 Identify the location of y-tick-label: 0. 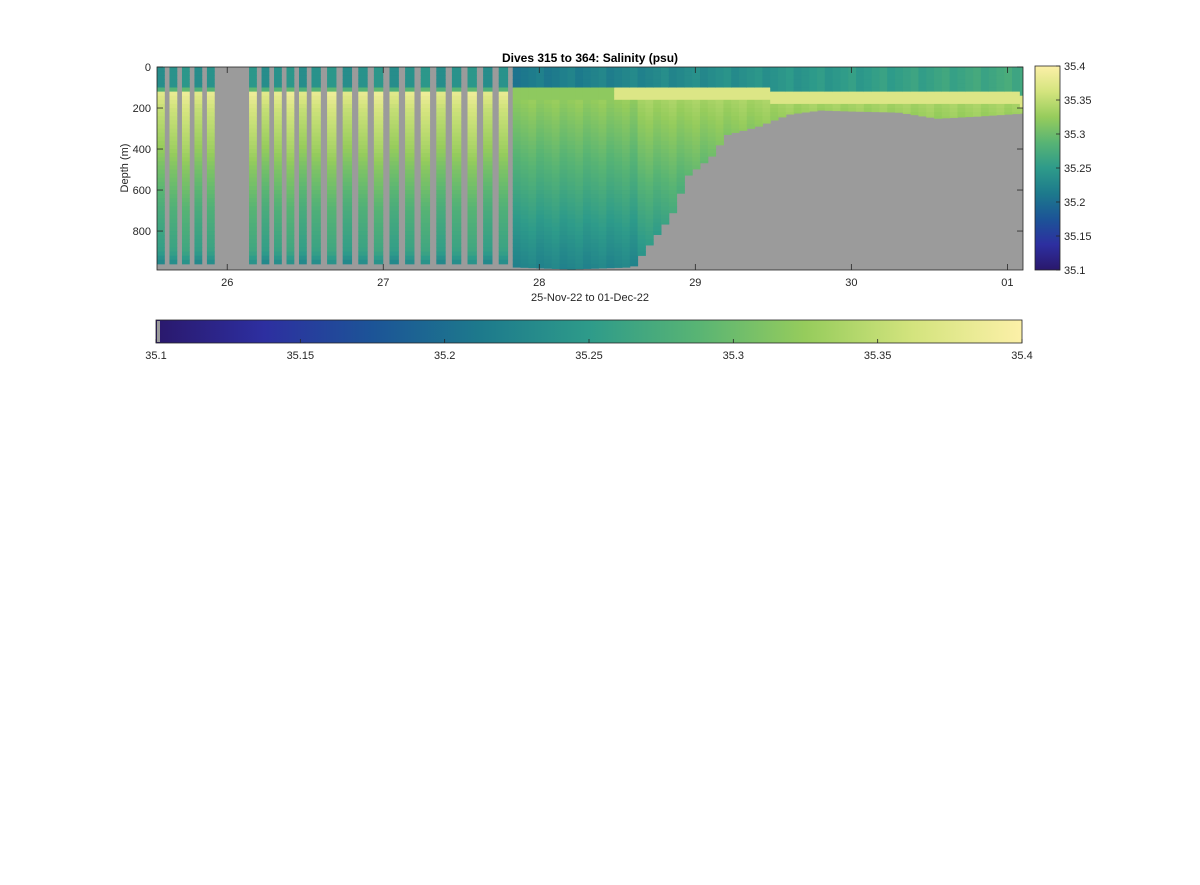
(148, 68).